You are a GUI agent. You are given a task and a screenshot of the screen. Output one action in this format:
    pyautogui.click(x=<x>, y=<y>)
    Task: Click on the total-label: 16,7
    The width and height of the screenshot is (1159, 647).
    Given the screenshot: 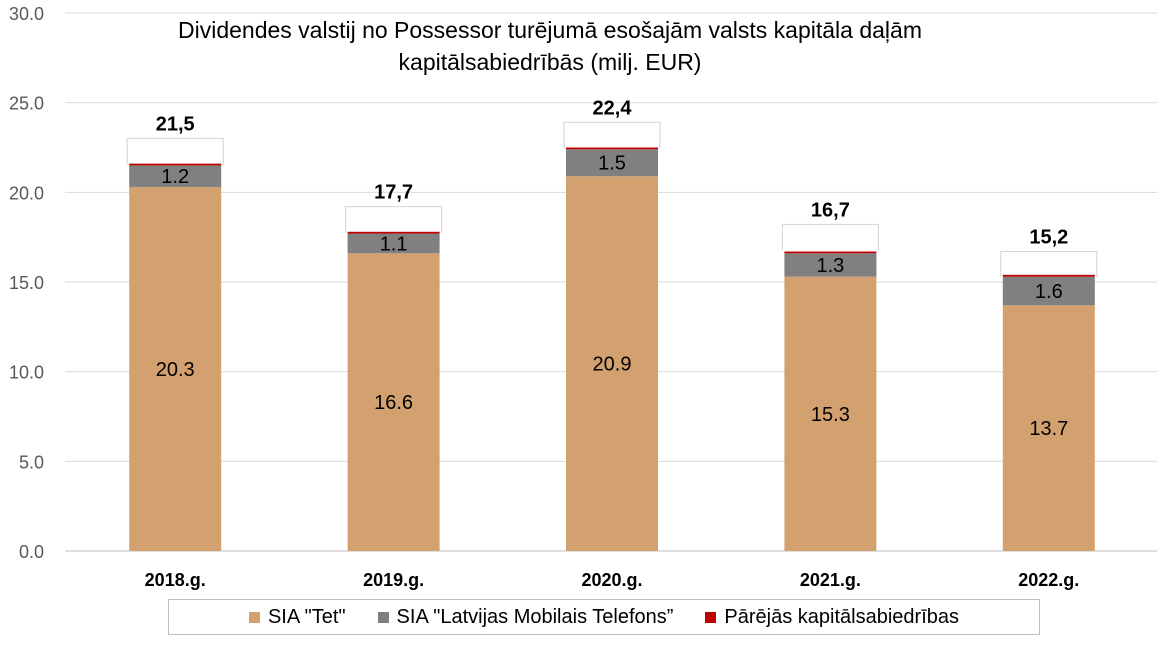 What is the action you would take?
    pyautogui.click(x=830, y=211)
    